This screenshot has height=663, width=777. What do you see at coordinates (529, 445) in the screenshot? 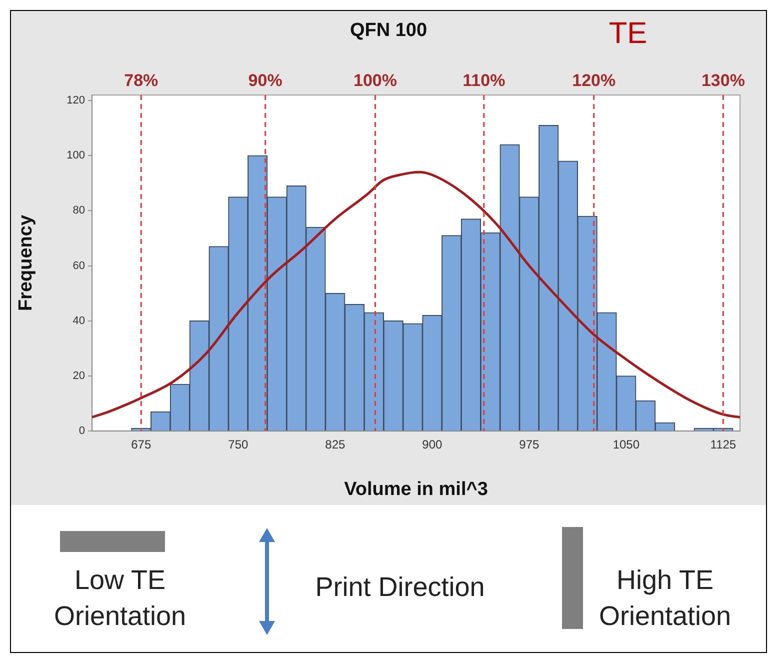
I see `x-tick-label: 975` at bounding box center [529, 445].